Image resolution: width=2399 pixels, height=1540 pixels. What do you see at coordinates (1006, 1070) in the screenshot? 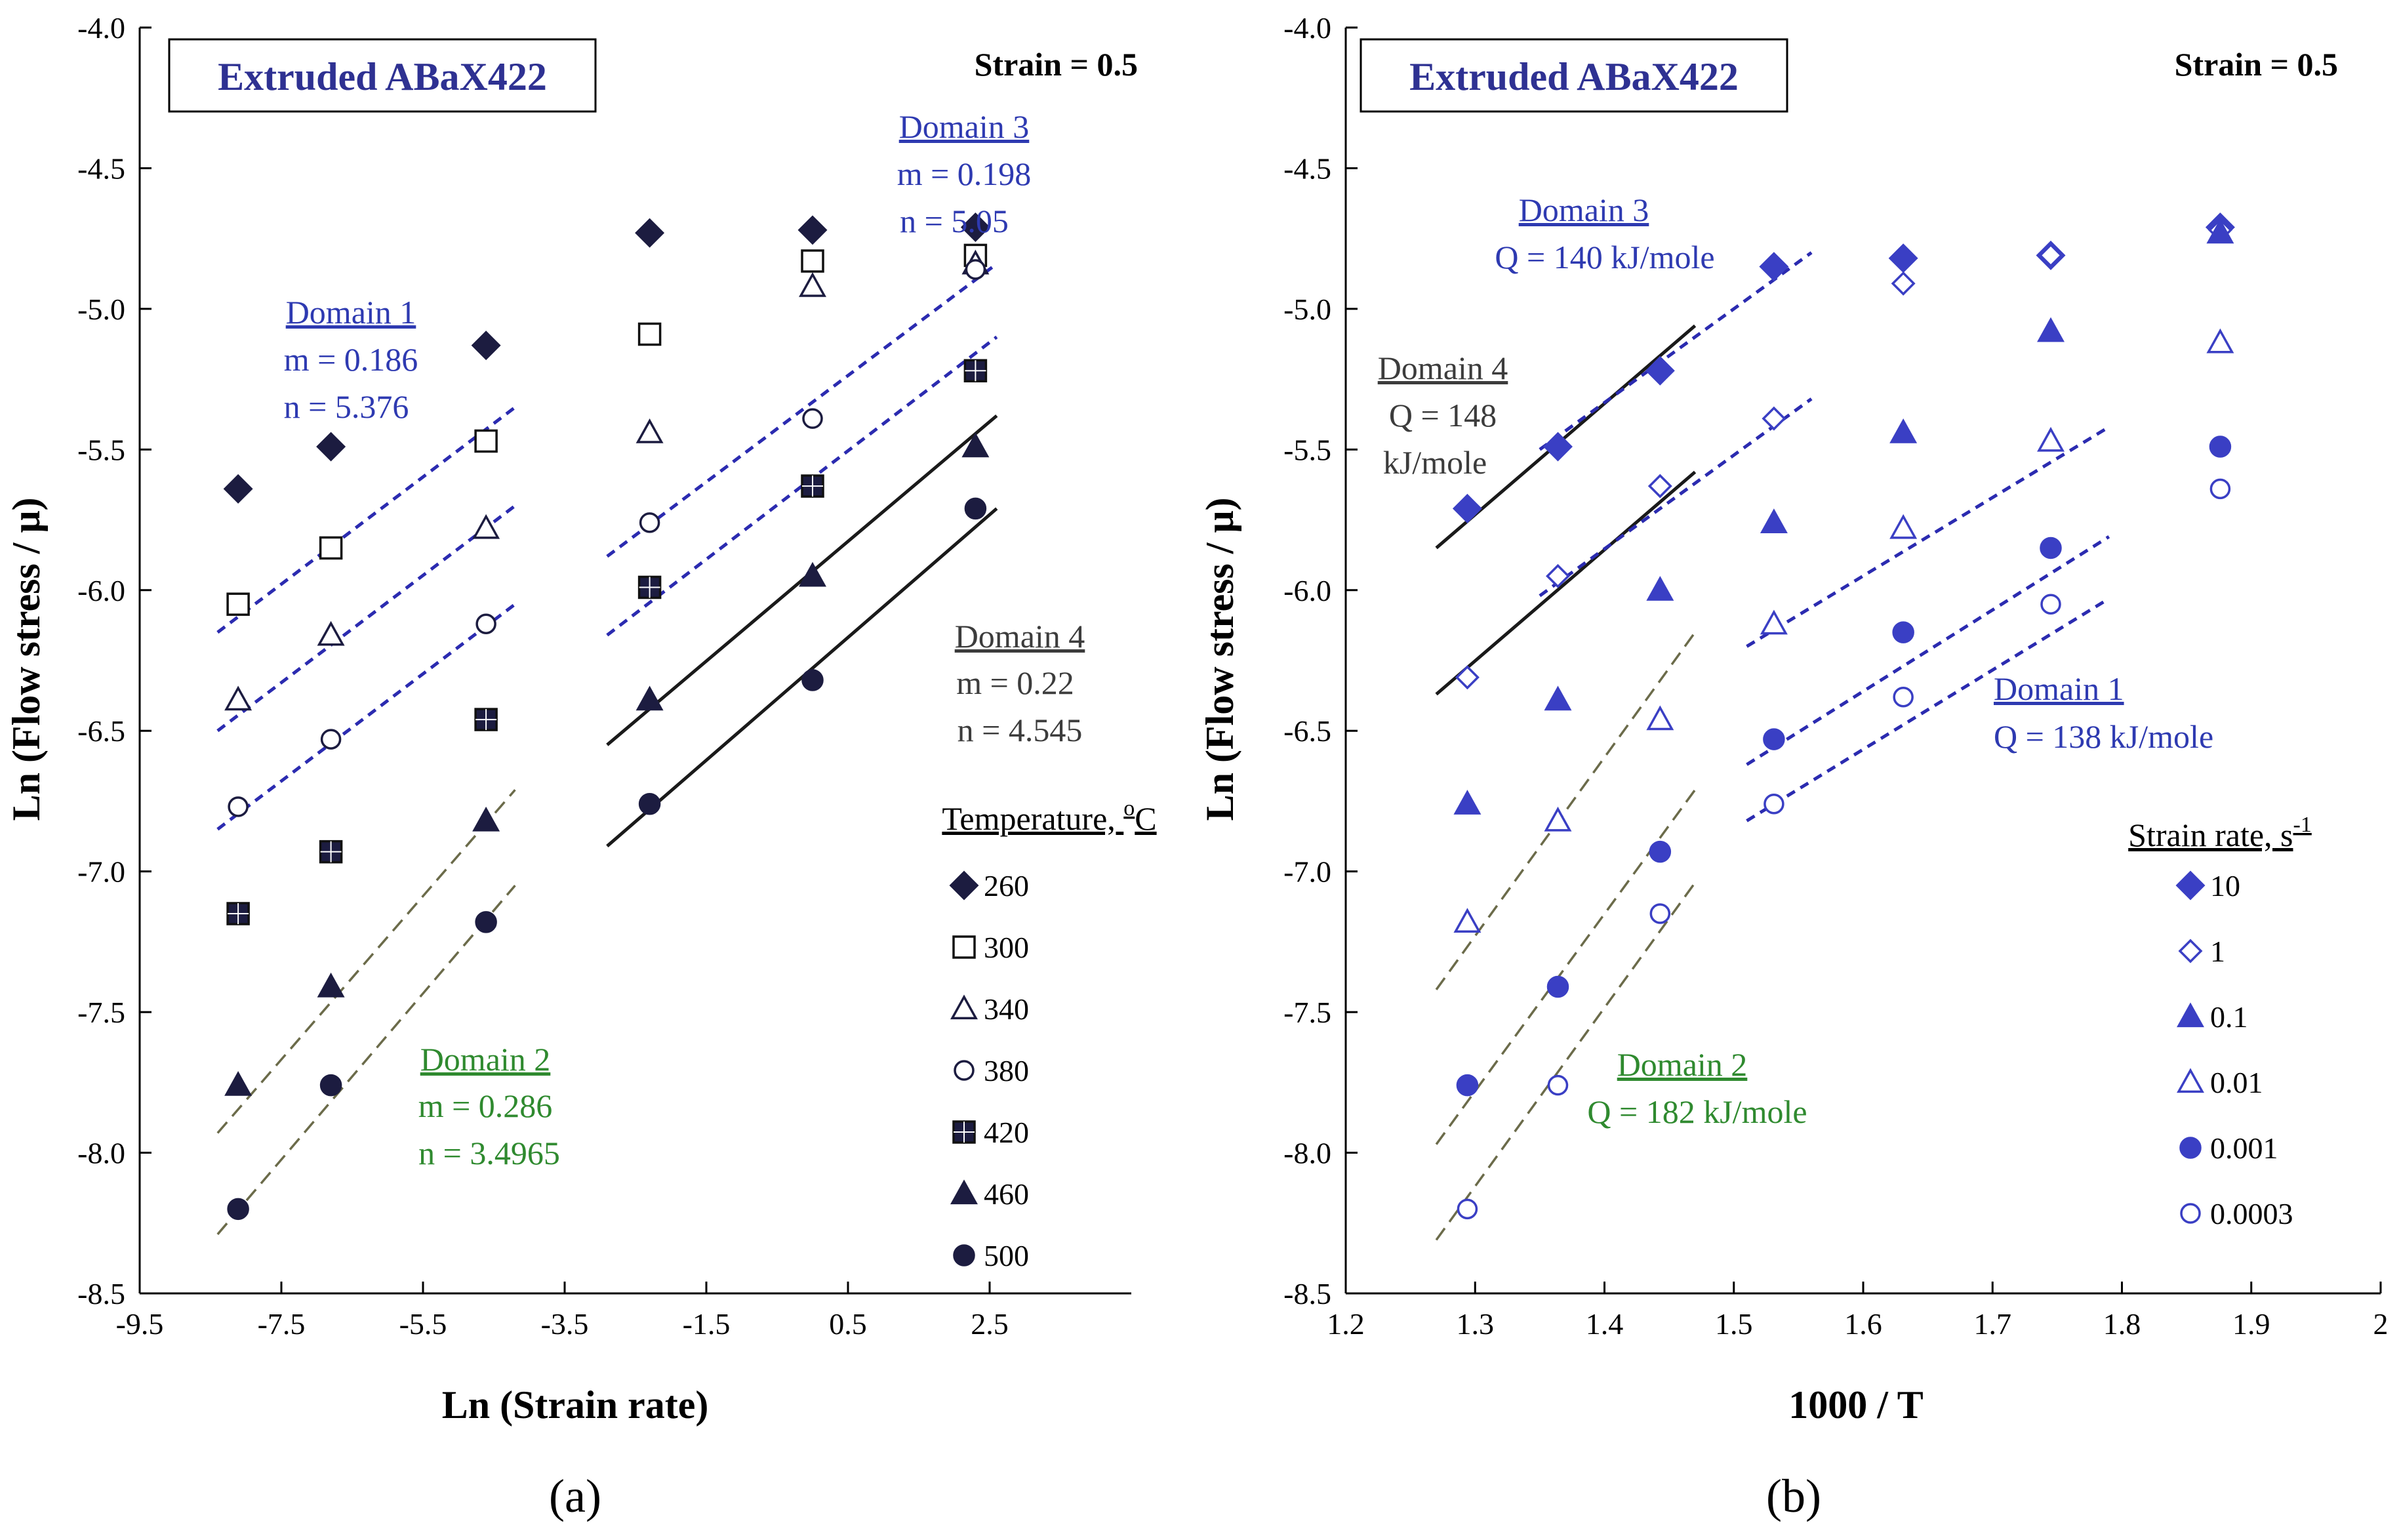
I see `legend-label-380: 380` at bounding box center [1006, 1070].